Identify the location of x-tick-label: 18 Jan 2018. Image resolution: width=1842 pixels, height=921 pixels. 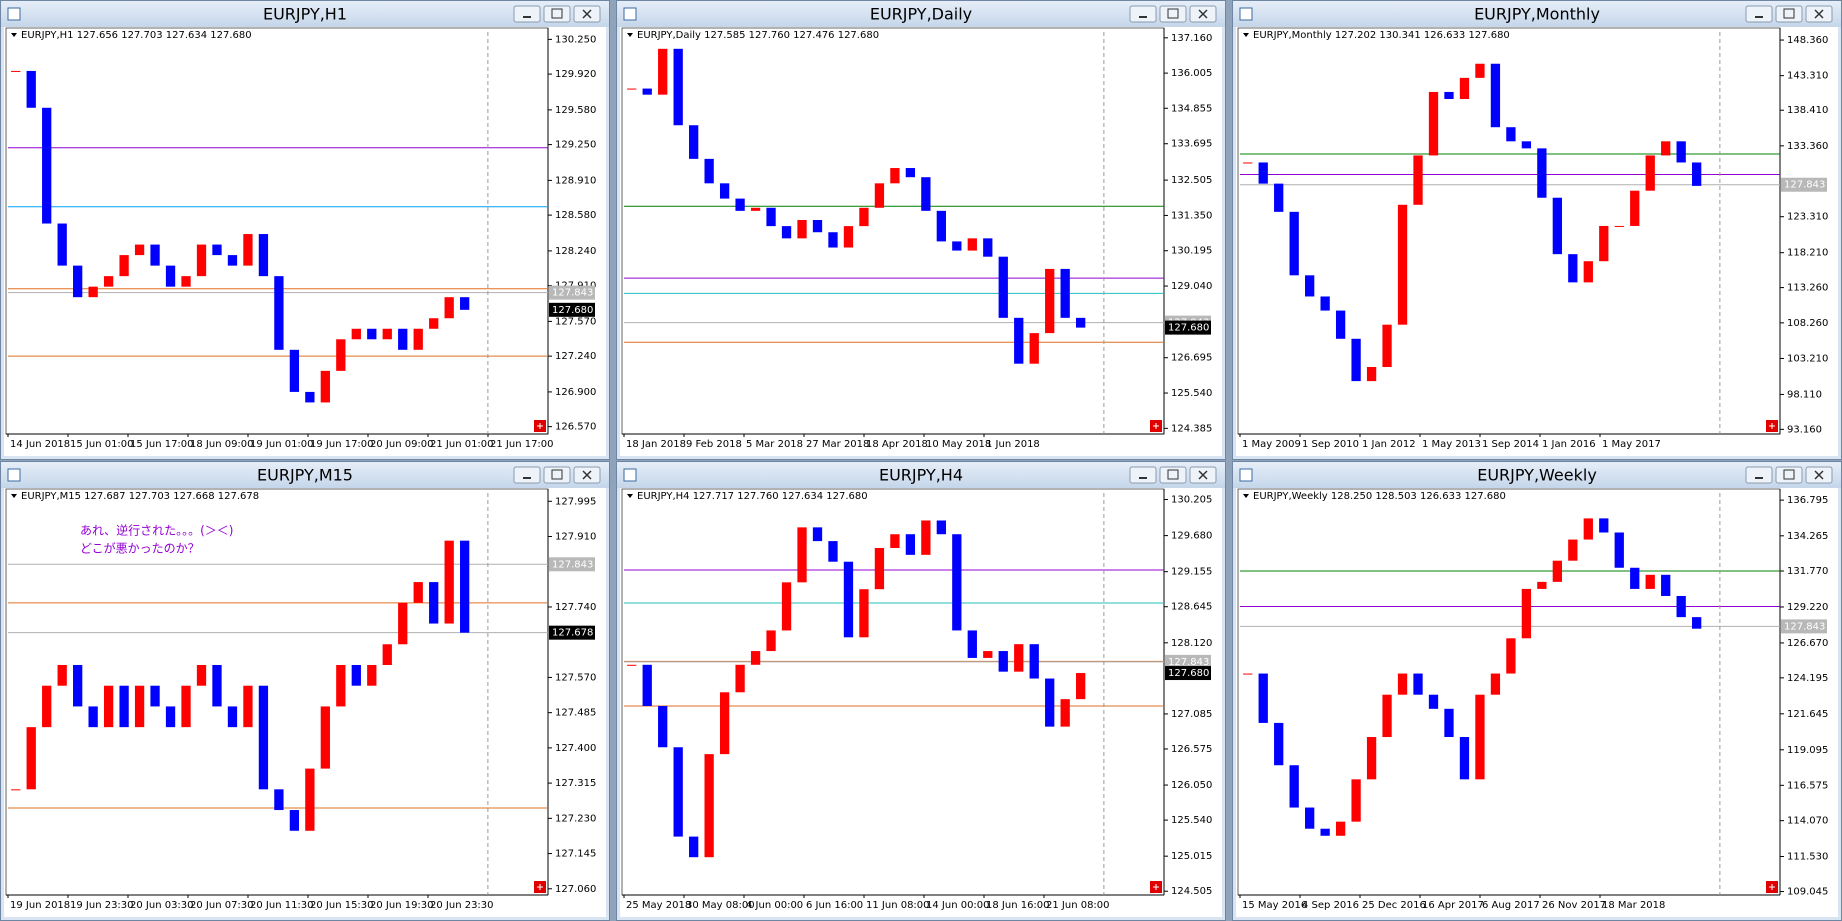
(656, 444).